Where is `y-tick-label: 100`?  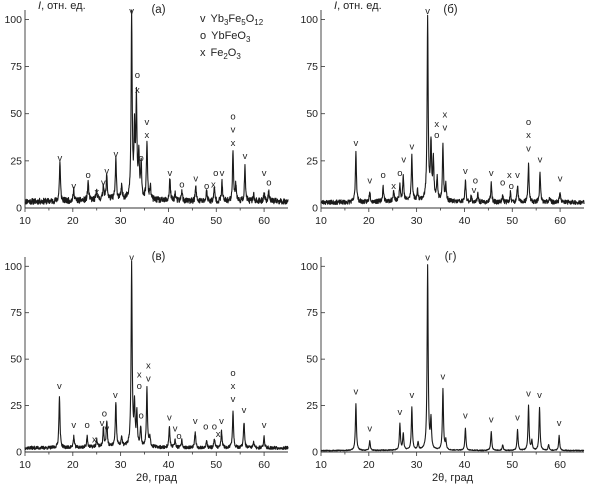
y-tick-label: 100 is located at coordinates (13, 20).